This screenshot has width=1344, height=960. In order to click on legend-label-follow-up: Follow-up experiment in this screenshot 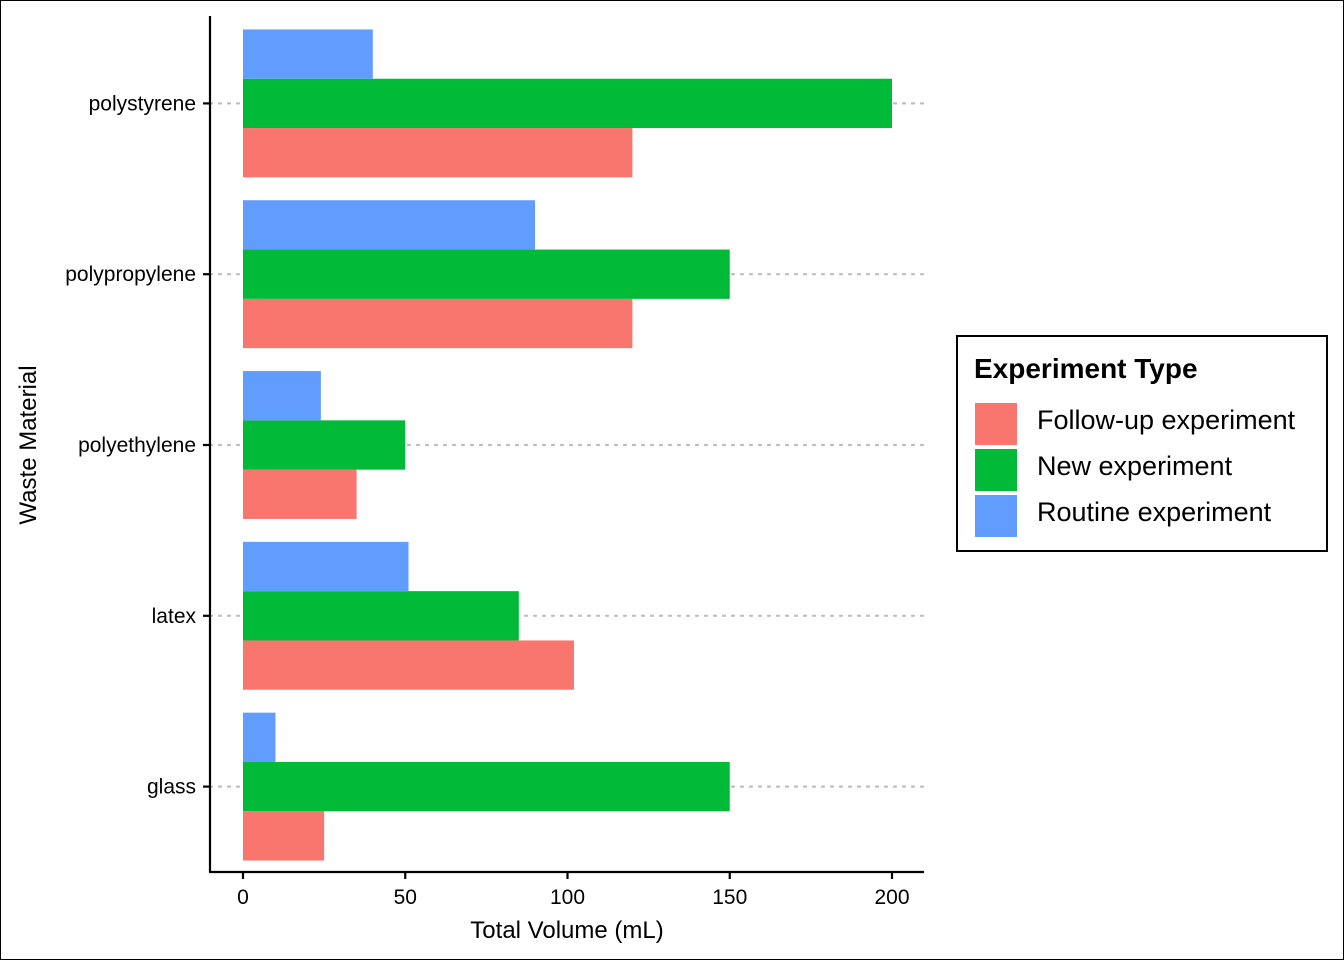, I will do `click(1166, 420)`.